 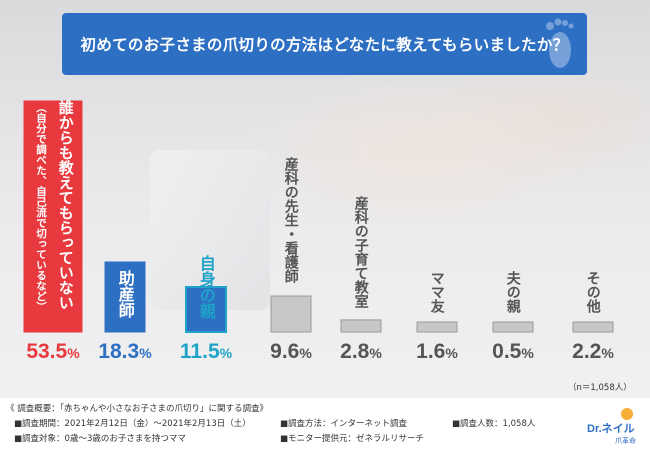 What do you see at coordinates (210, 230) in the screenshot?
I see `nail-clipper-illustration` at bounding box center [210, 230].